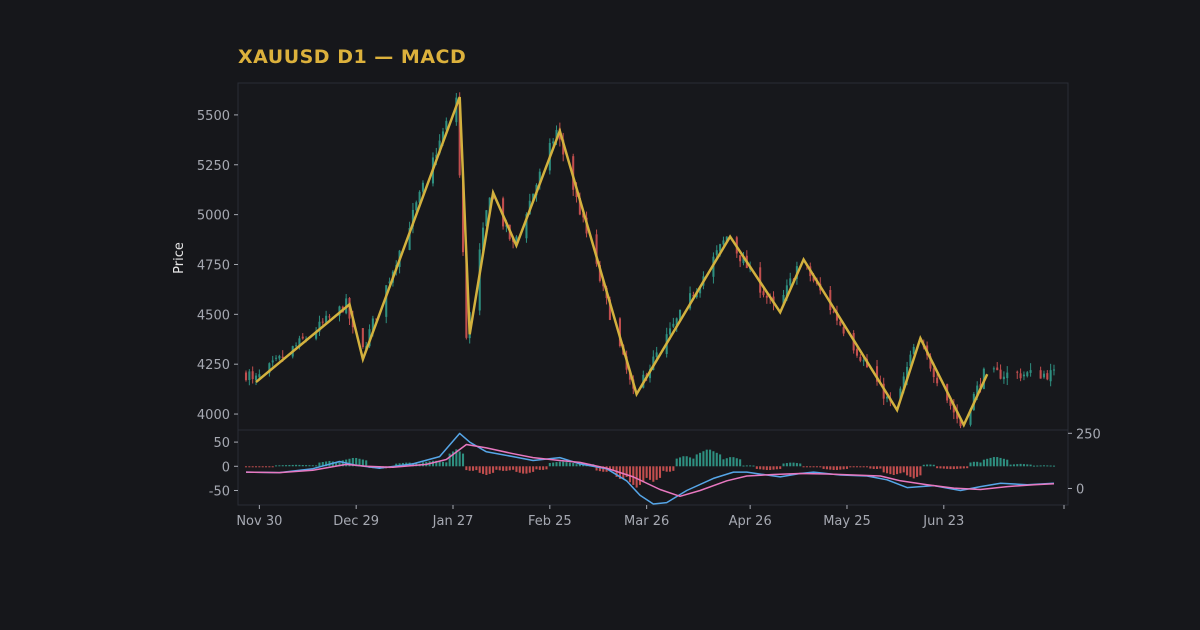 Image resolution: width=1200 pixels, height=630 pixels. Describe the element at coordinates (453, 521) in the screenshot. I see `x-tick-label: Jan 27` at that location.